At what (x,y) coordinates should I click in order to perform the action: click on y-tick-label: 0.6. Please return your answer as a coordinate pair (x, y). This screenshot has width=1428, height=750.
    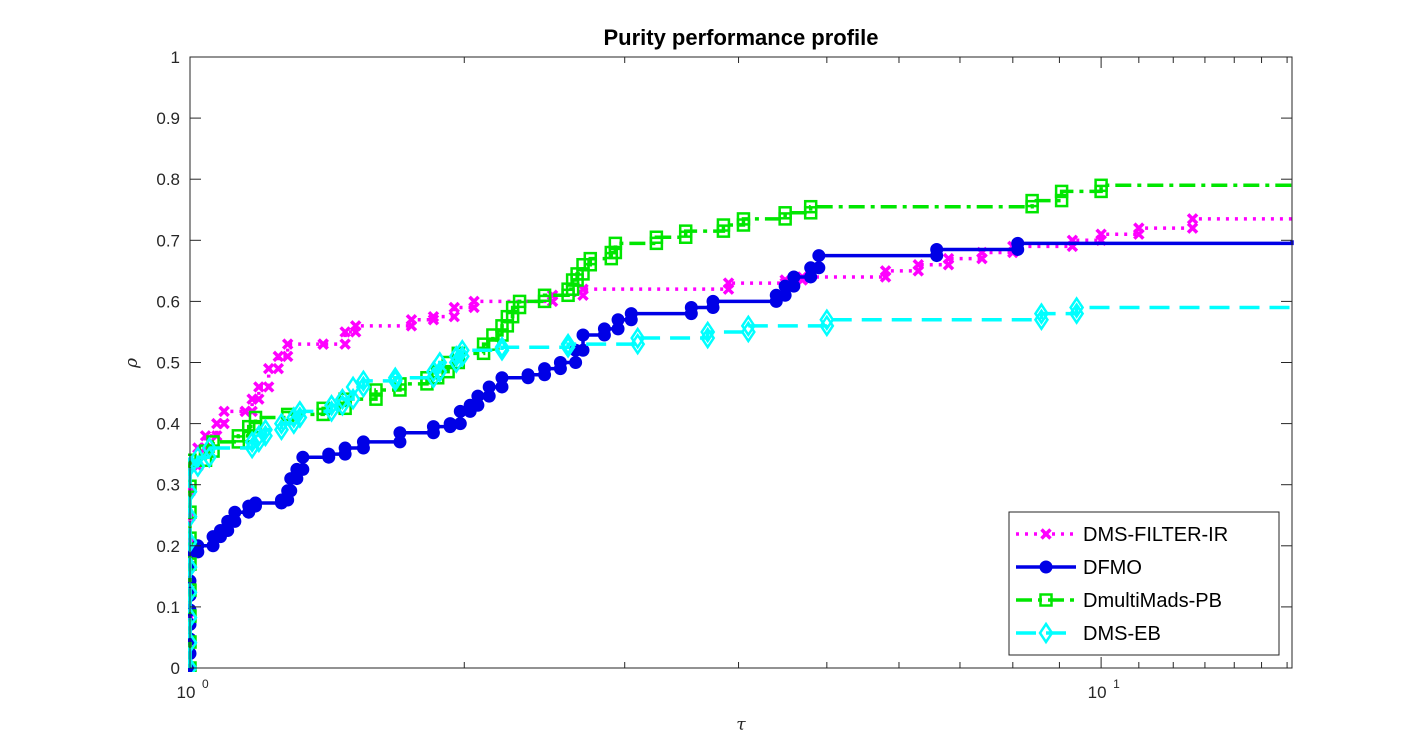
    Looking at the image, I should click on (168, 301).